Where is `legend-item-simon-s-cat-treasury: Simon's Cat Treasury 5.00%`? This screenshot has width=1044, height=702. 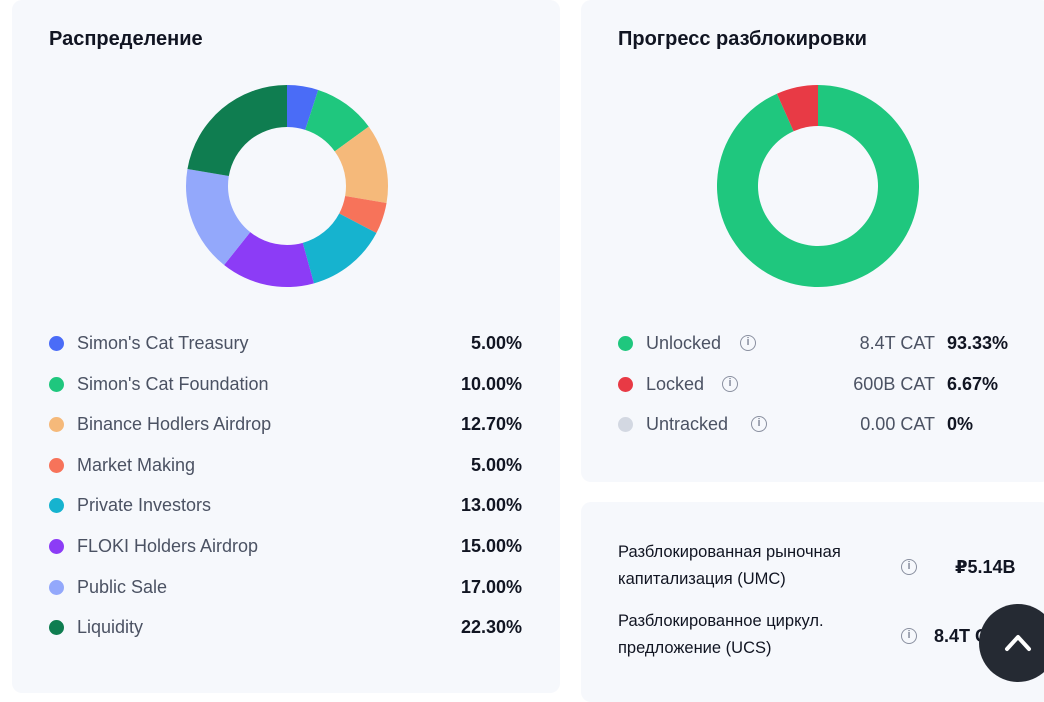
legend-item-simon-s-cat-treasury: Simon's Cat Treasury 5.00% is located at coordinates (286, 346).